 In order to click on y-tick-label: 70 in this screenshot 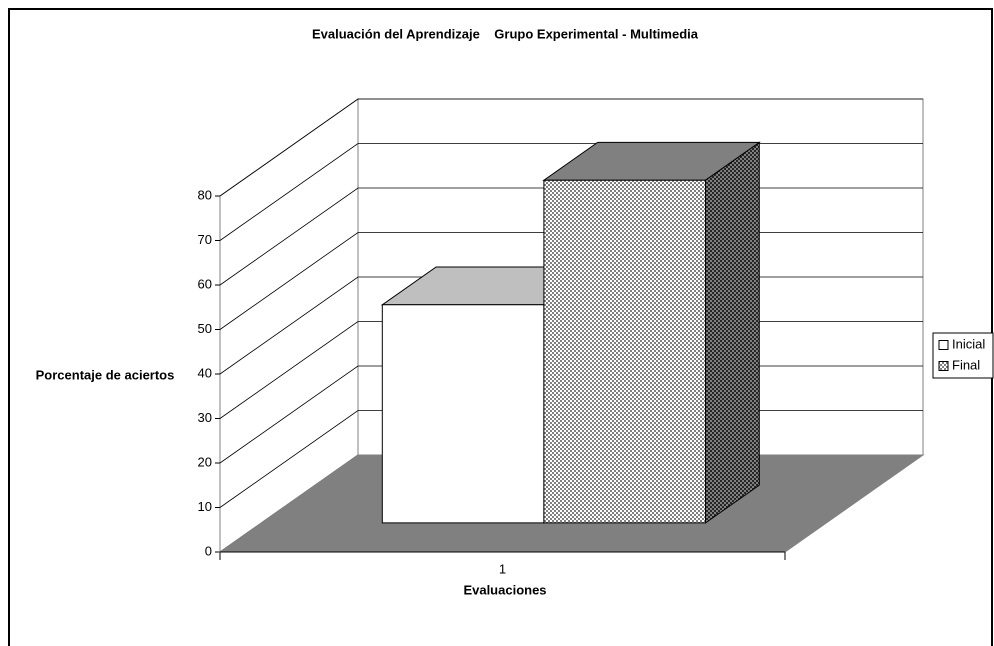, I will do `click(205, 239)`.